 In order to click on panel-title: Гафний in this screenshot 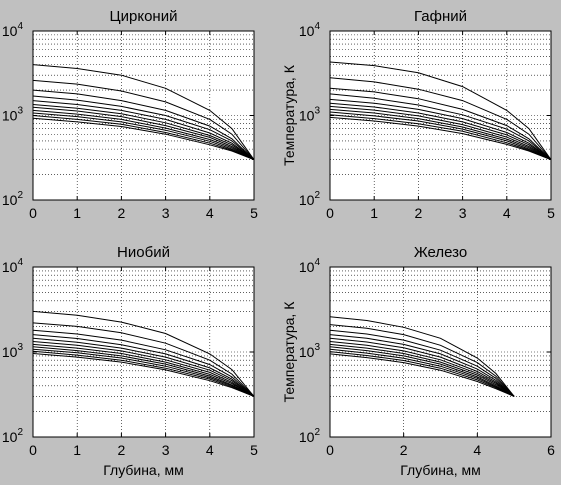, I will do `click(440, 16)`.